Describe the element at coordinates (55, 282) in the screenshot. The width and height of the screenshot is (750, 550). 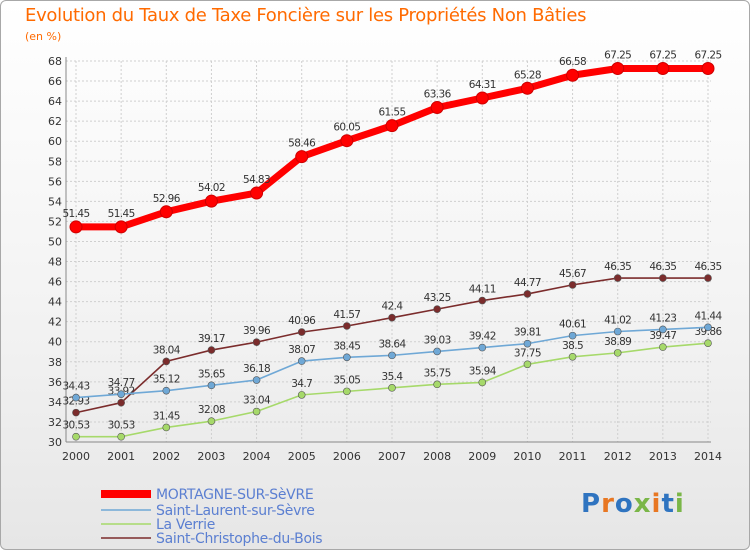
I see `y-tick-label: 46` at that location.